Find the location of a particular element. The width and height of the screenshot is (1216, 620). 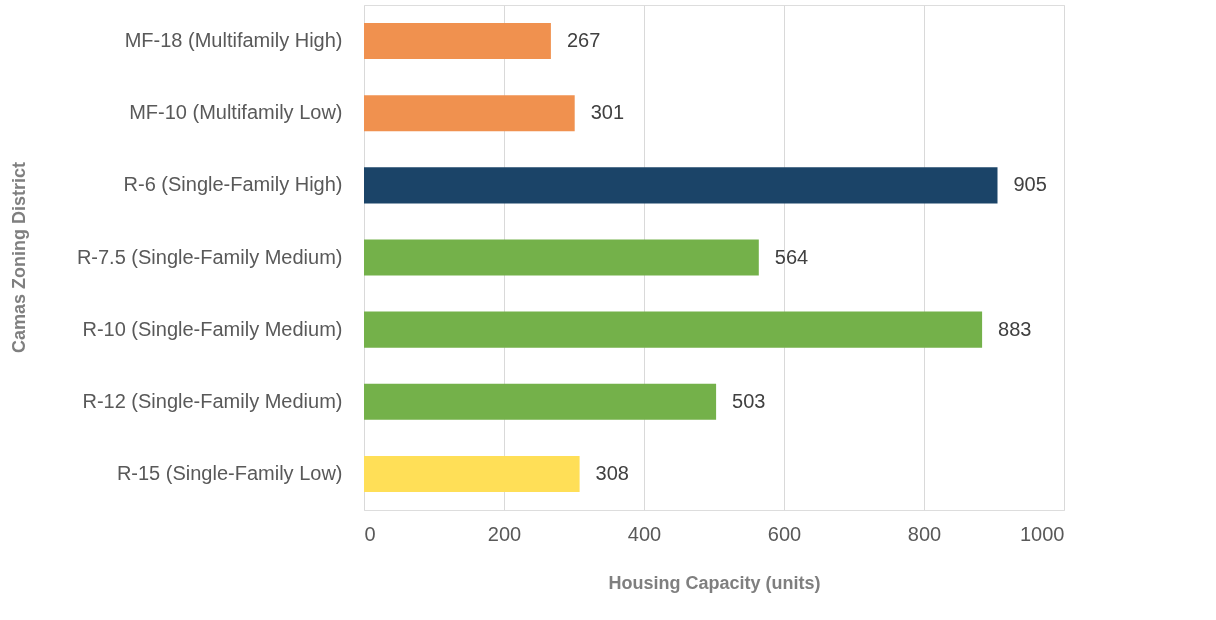

x-tick-label: 400 is located at coordinates (644, 533).